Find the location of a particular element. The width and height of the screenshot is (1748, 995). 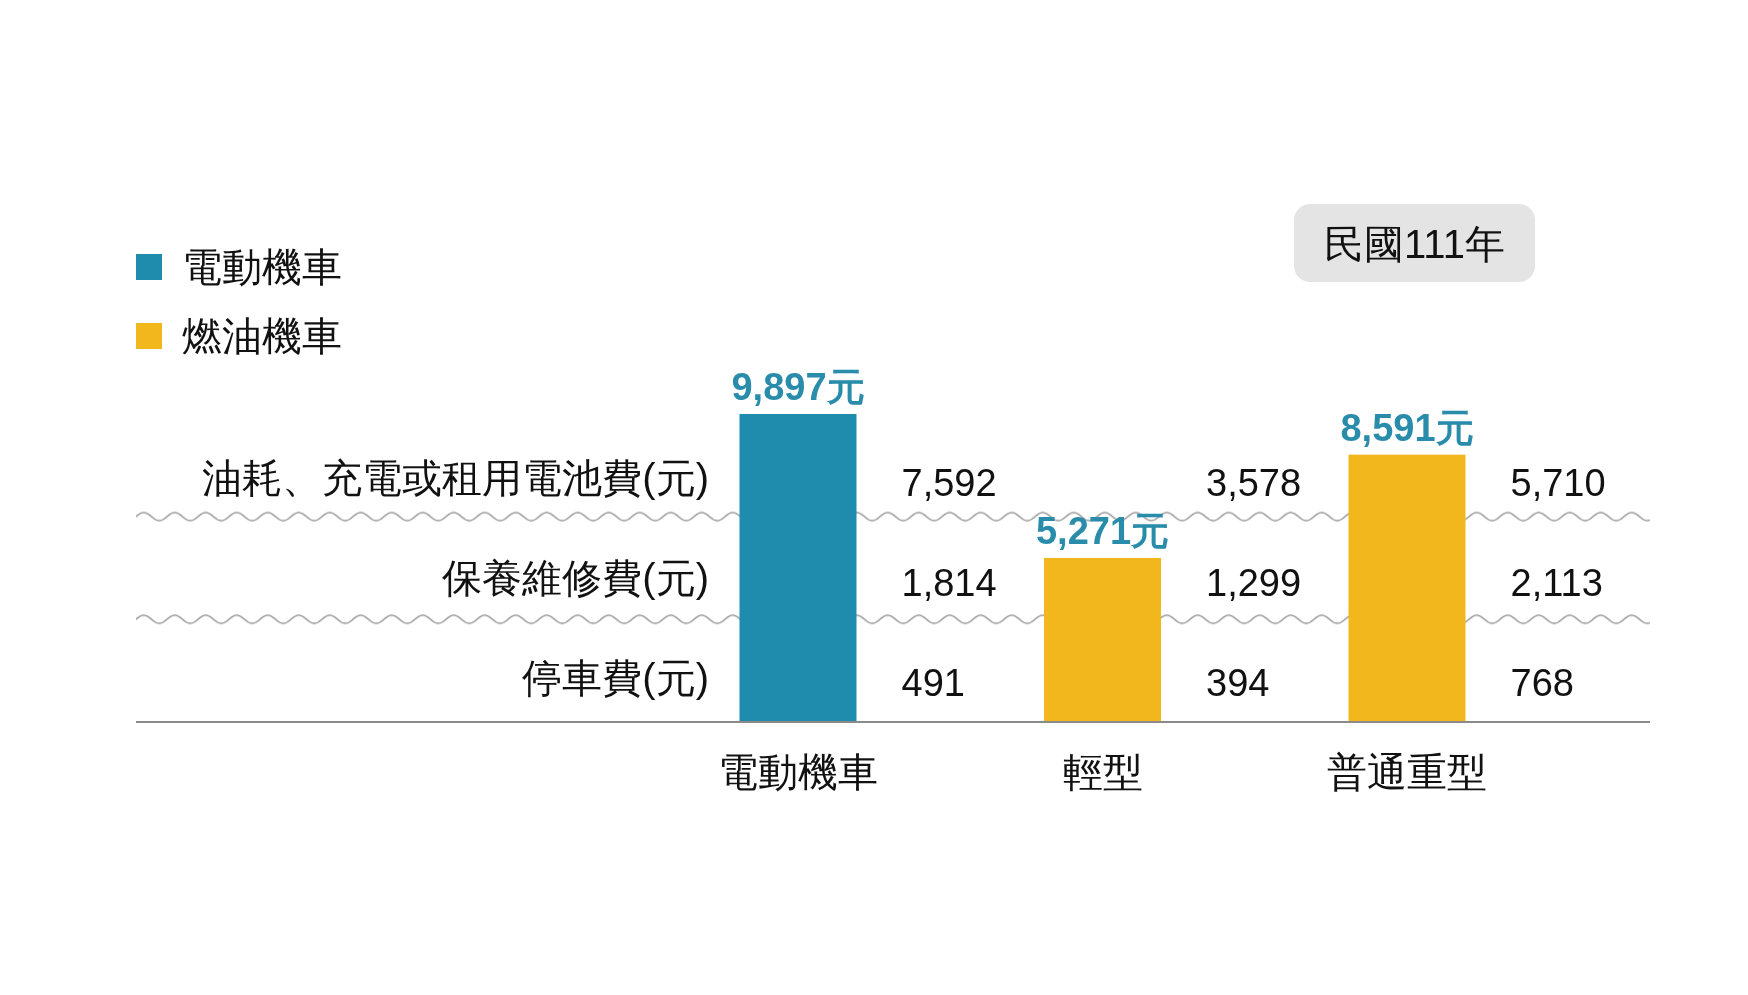

annotation: 民國111年 is located at coordinates (1414, 244).